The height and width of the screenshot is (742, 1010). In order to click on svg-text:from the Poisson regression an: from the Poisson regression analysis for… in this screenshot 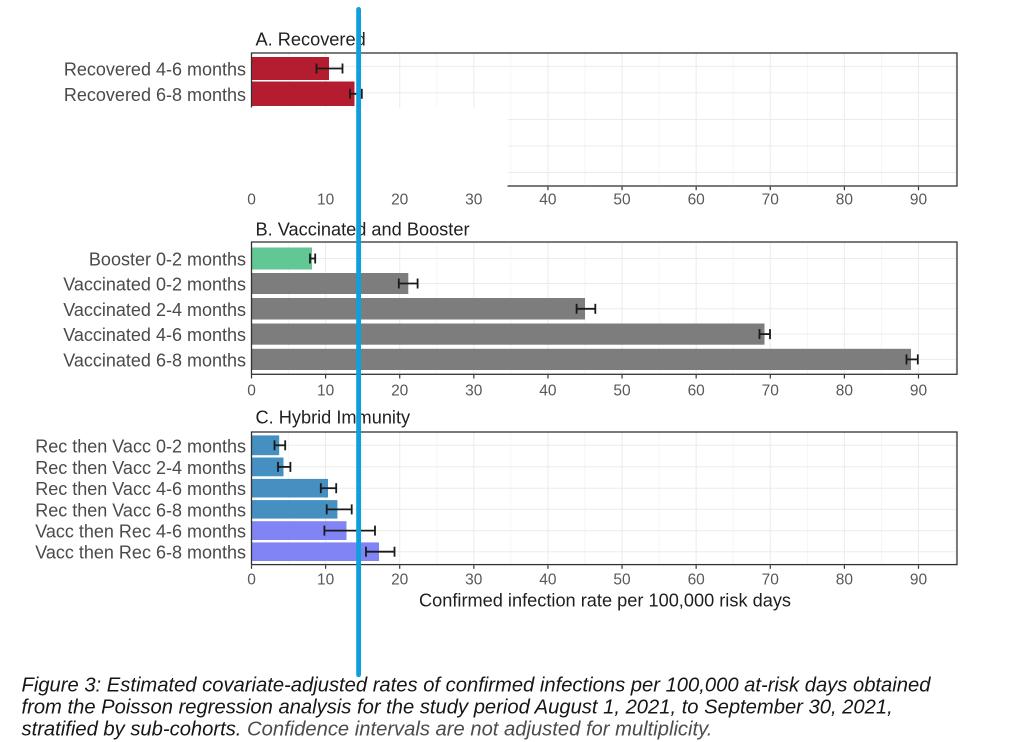, I will do `click(457, 708)`.